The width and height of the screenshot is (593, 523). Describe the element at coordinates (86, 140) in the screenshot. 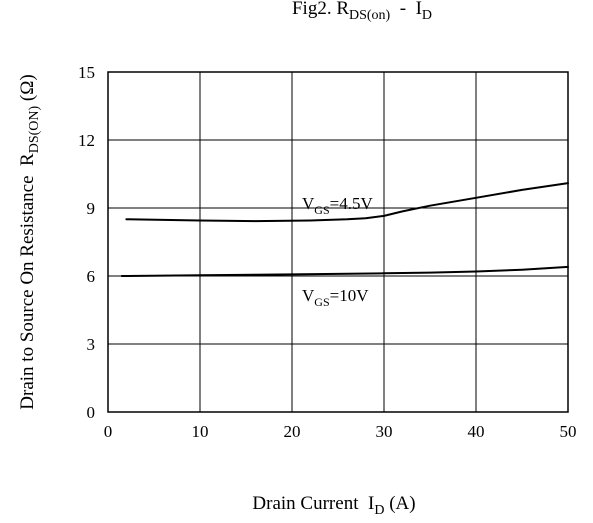

I see `y-tick-label: 12` at that location.